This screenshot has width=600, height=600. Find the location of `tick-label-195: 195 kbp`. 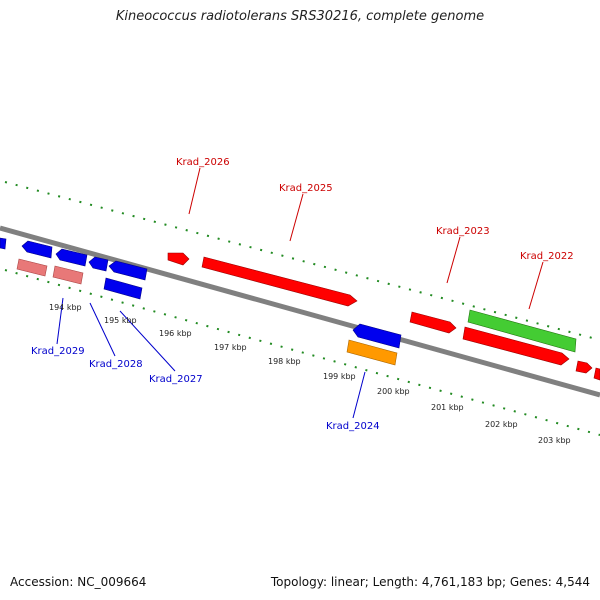

tick-label-195: 195 kbp is located at coordinates (120, 320).